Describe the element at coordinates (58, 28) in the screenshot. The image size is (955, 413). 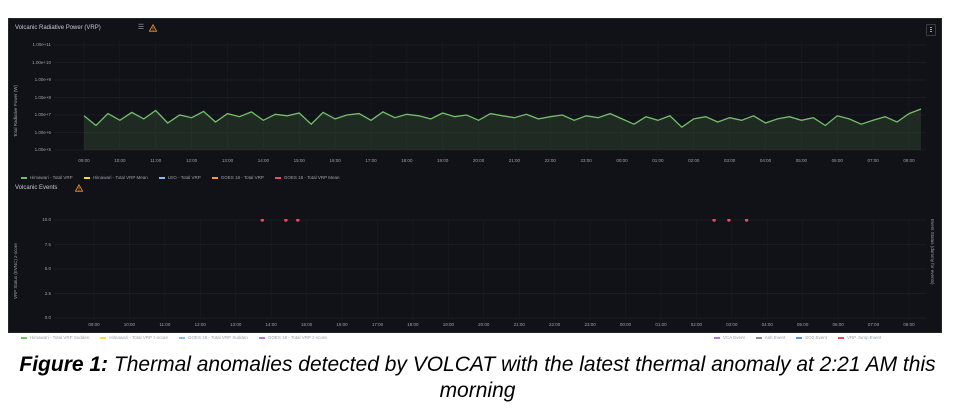
I see `vrp-panel-title: Volcanic Radiative Power (VRP)` at that location.